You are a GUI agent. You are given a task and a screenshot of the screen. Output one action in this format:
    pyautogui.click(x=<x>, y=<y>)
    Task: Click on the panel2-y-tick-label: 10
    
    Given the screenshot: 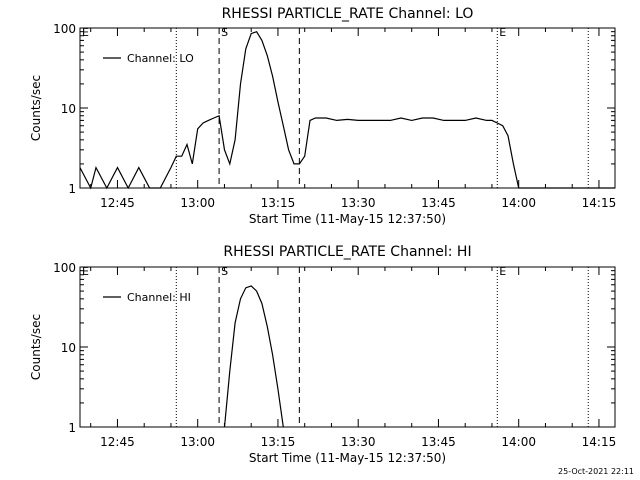 What is the action you would take?
    pyautogui.click(x=68, y=348)
    